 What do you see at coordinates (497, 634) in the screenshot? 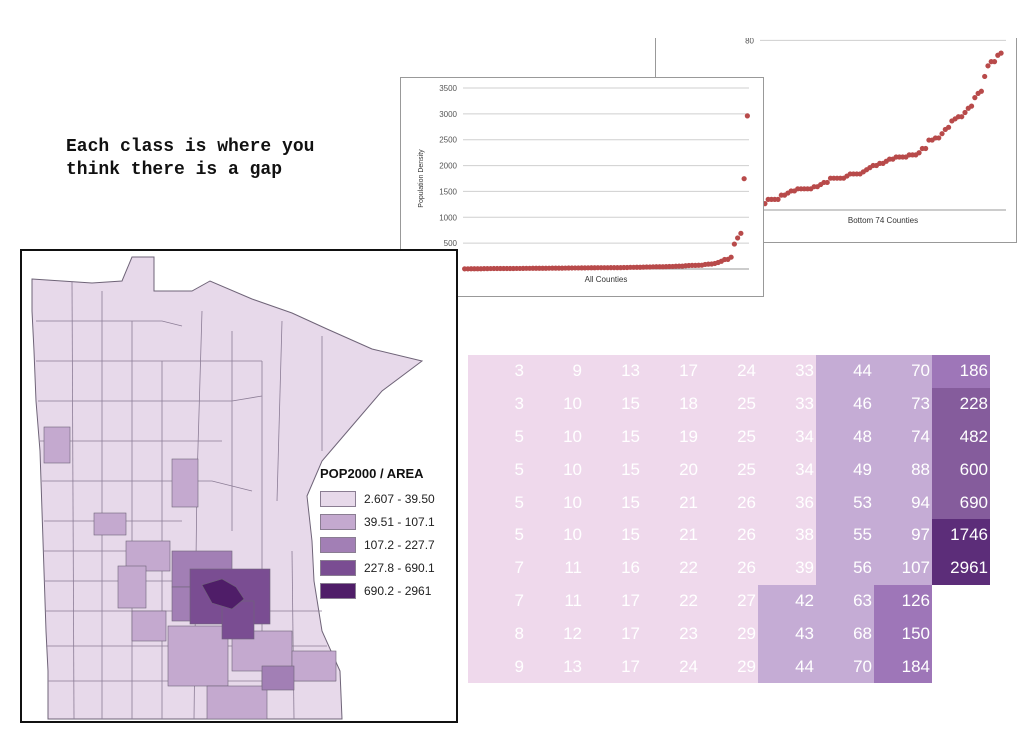
I see `table-cell: 8` at bounding box center [497, 634].